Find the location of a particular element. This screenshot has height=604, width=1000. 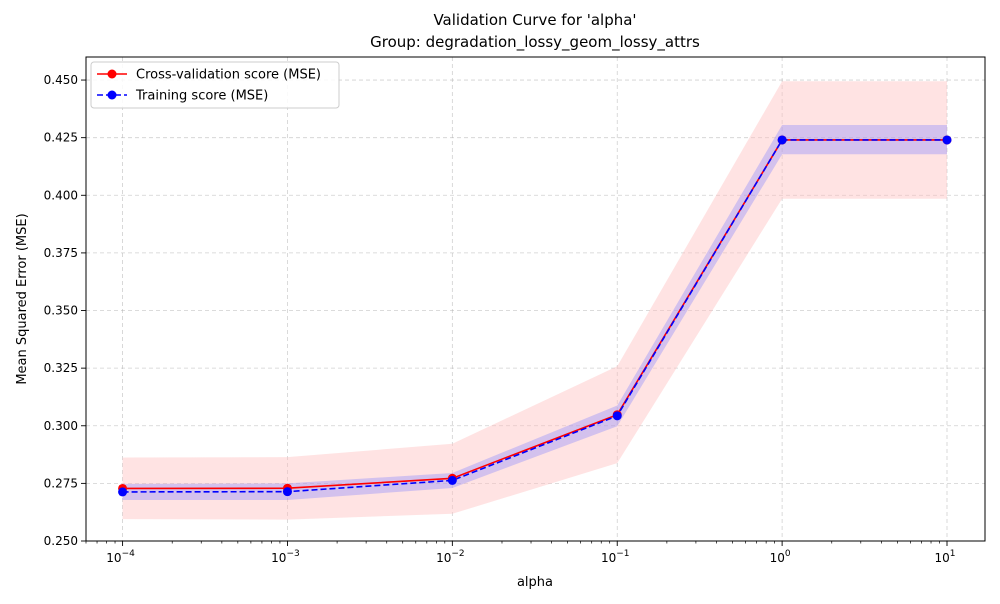

y-tick-label: 0.400 is located at coordinates (61, 195).